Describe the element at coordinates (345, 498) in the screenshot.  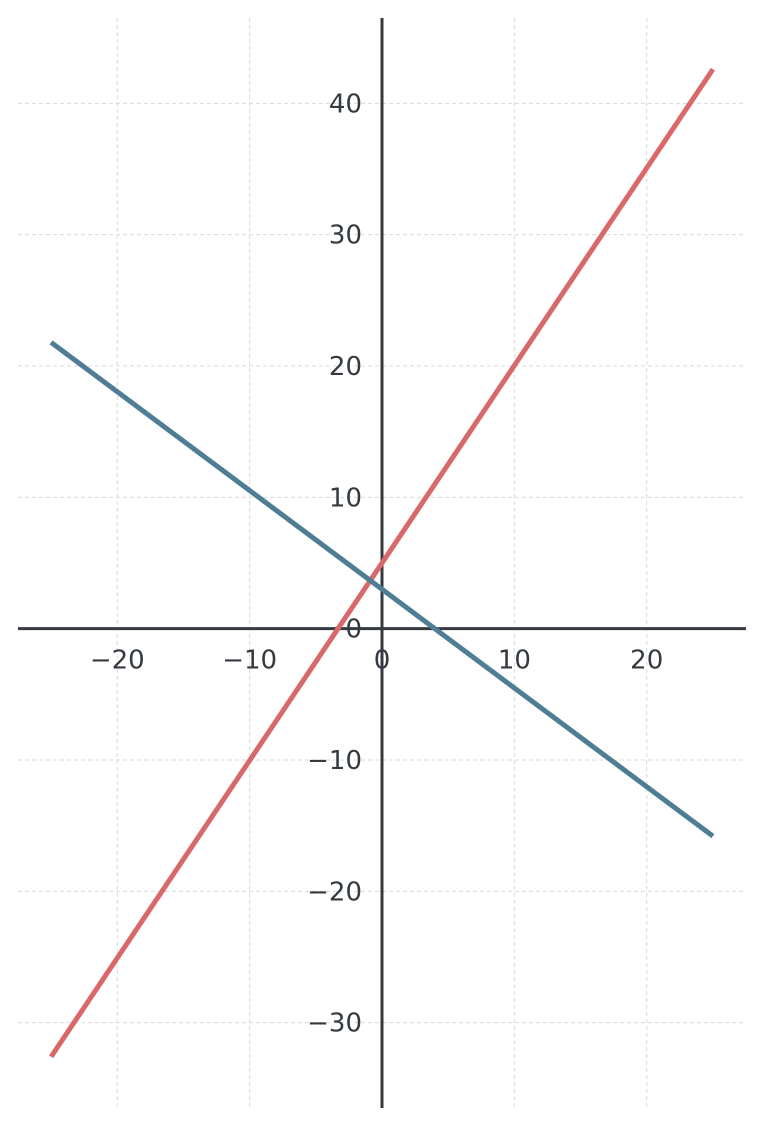
I see `y-tick-label: 10` at that location.